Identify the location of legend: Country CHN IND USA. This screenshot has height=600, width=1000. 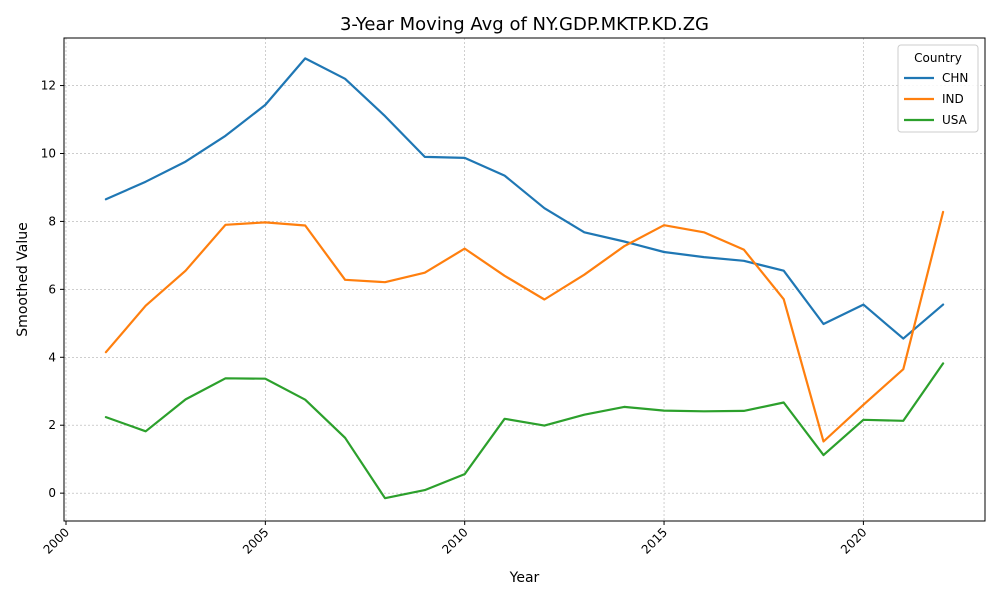
(938, 88).